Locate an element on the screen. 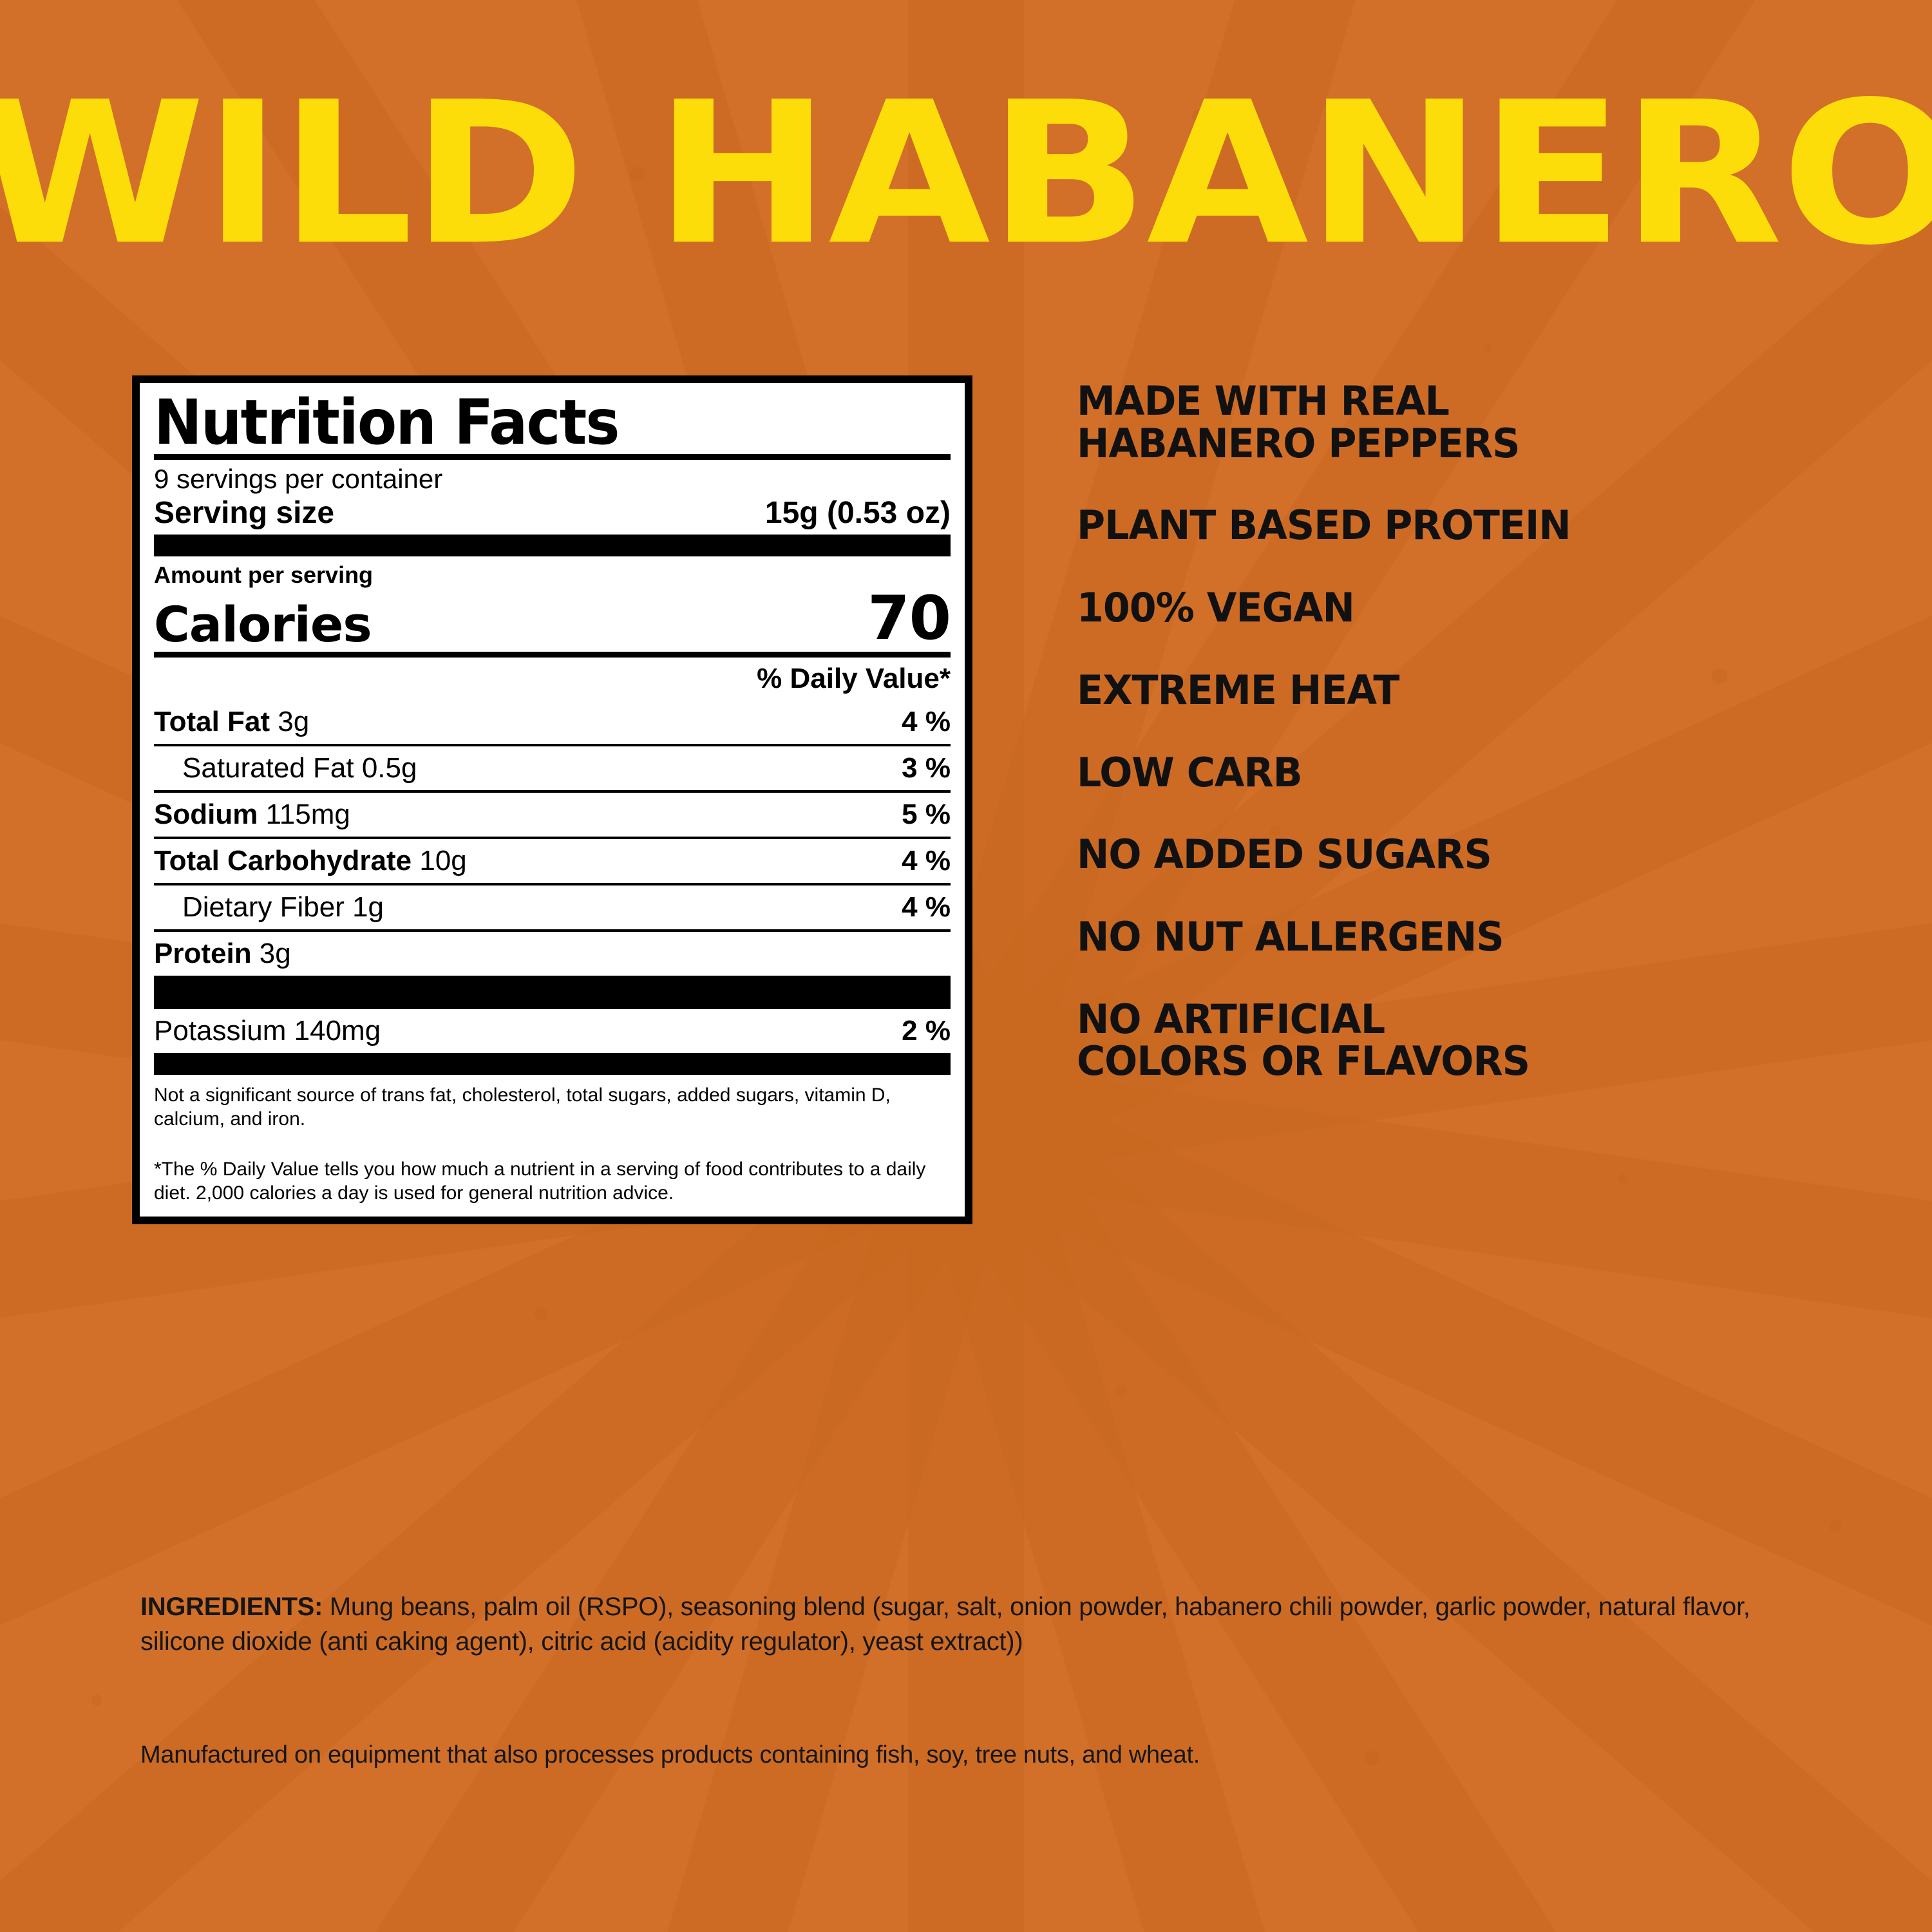  daily-value-header: % Daily Value* is located at coordinates (854, 678).